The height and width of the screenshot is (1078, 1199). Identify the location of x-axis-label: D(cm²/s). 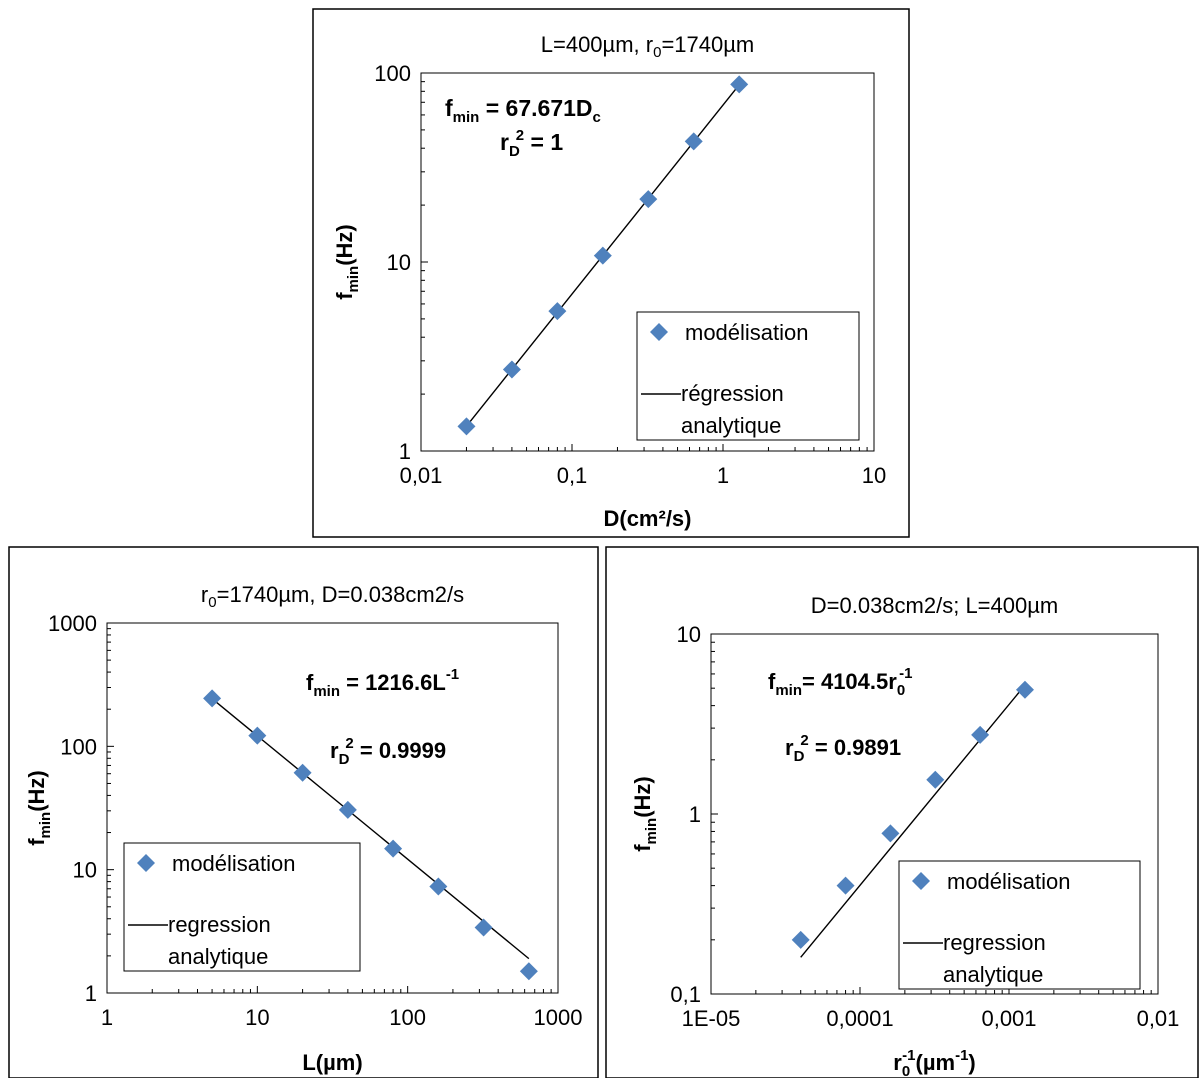
(647, 518).